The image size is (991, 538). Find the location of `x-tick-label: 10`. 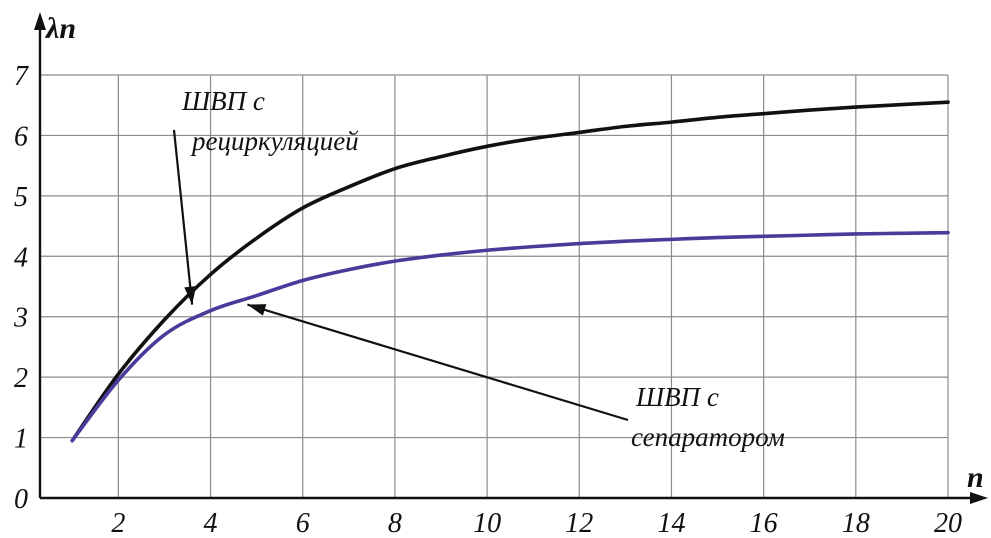

x-tick-label: 10 is located at coordinates (487, 523).